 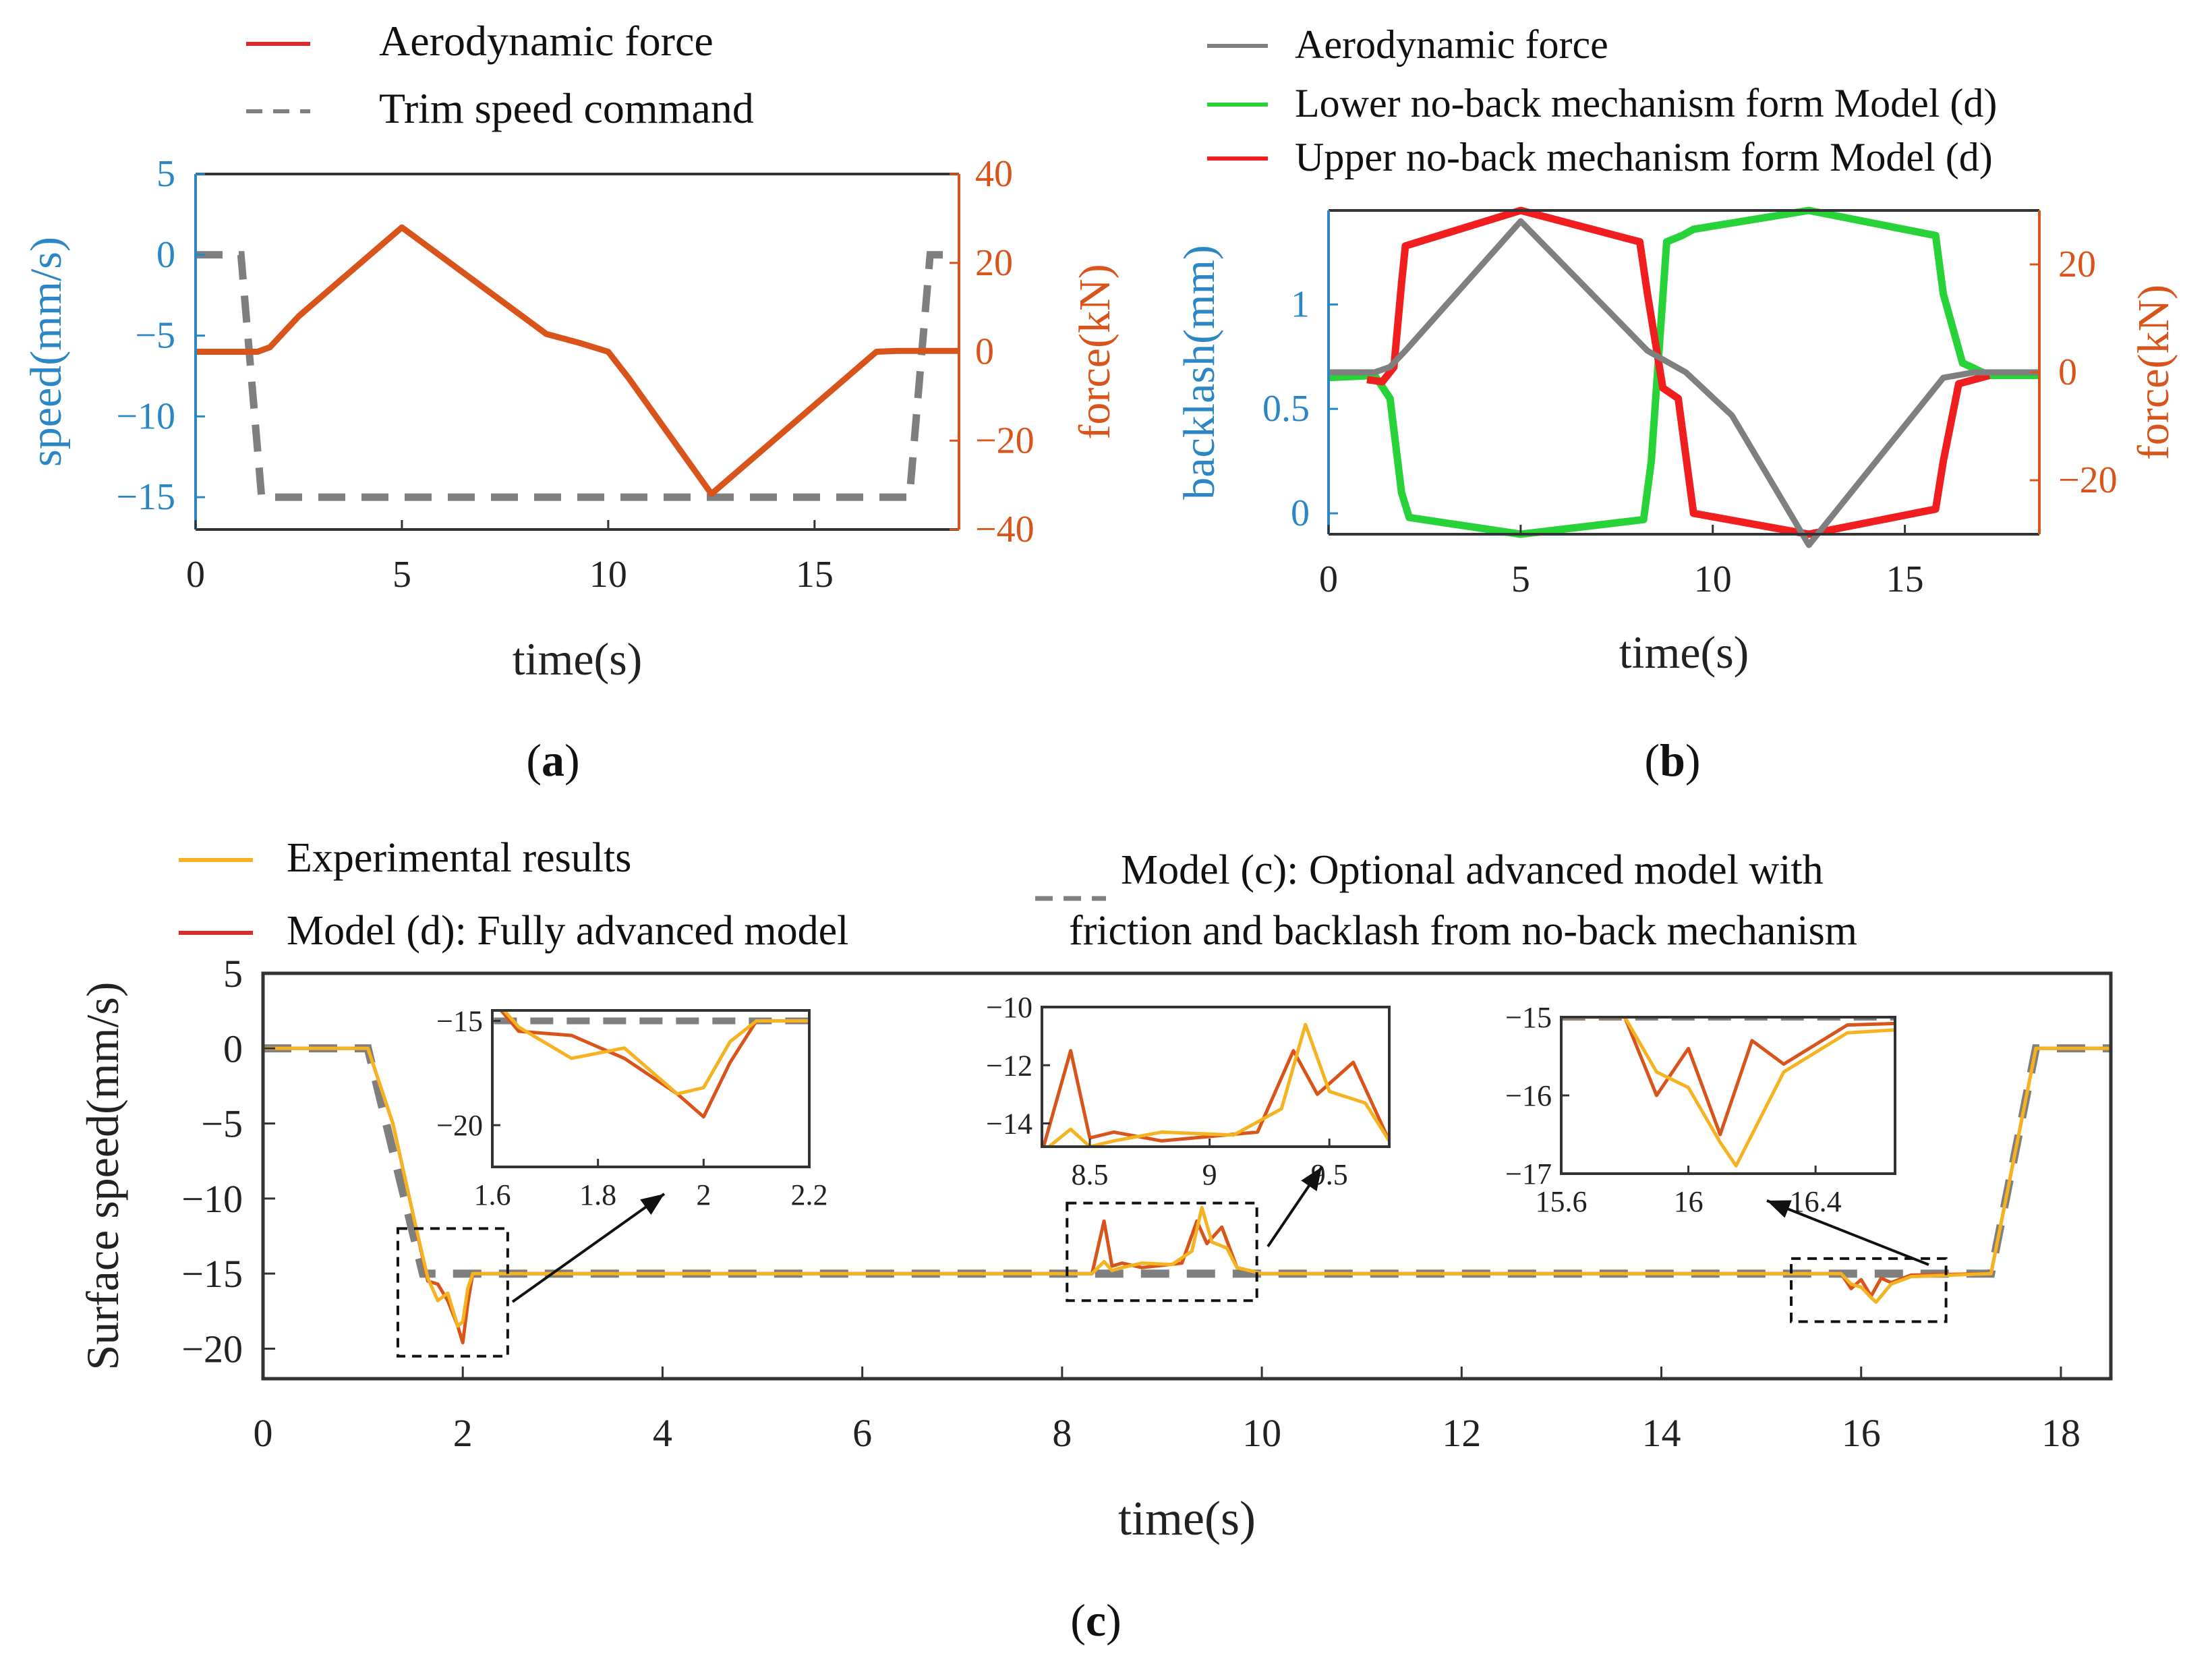 What do you see at coordinates (459, 858) in the screenshot?
I see `legend-label: Experimental results` at bounding box center [459, 858].